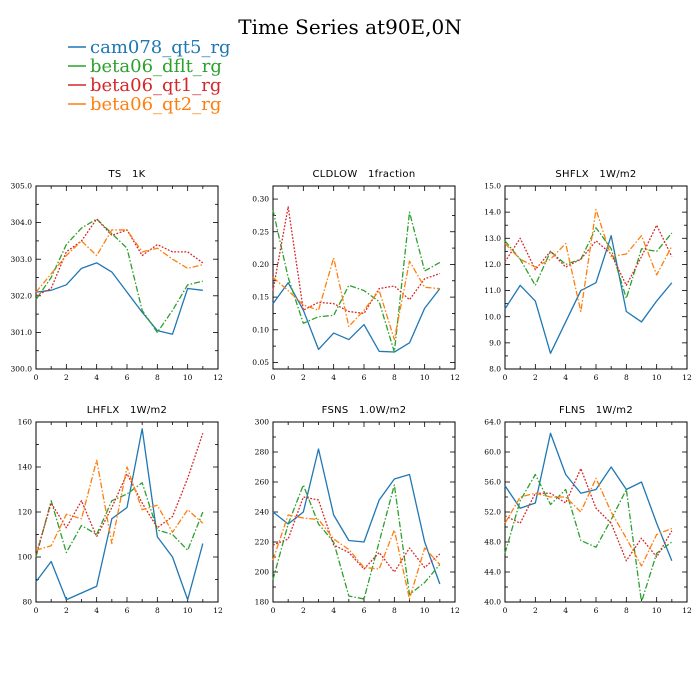 Image resolution: width=700 pixels, height=700 pixels. Describe the element at coordinates (22, 259) in the screenshot. I see `y-tick-label: 303.0` at that location.